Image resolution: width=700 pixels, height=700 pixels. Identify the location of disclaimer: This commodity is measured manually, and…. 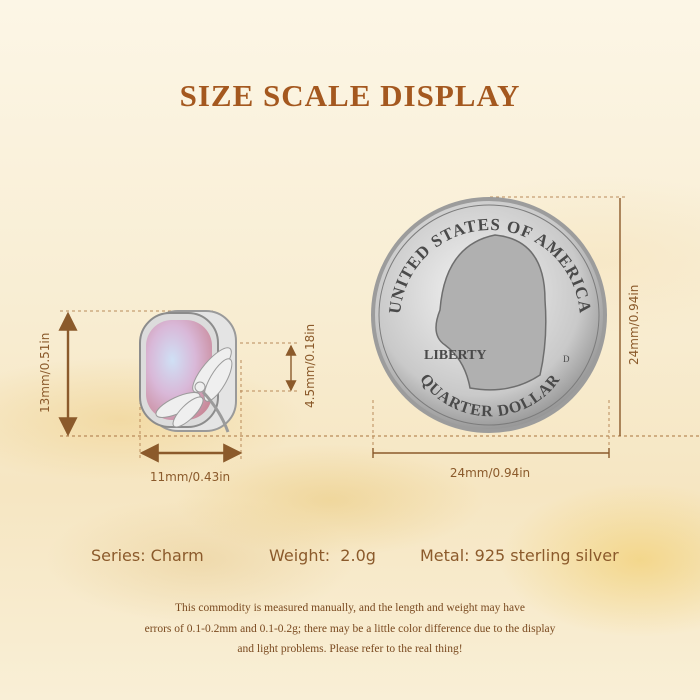
(350, 629).